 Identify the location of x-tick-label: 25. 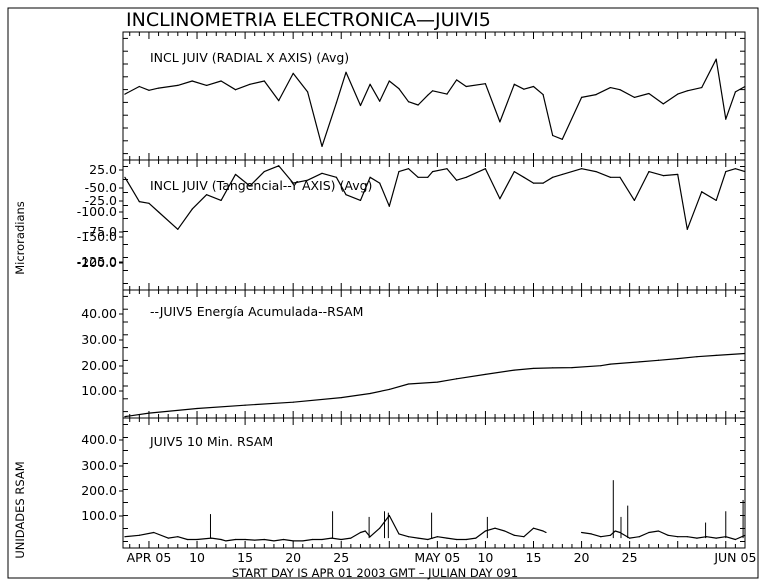
(341, 557).